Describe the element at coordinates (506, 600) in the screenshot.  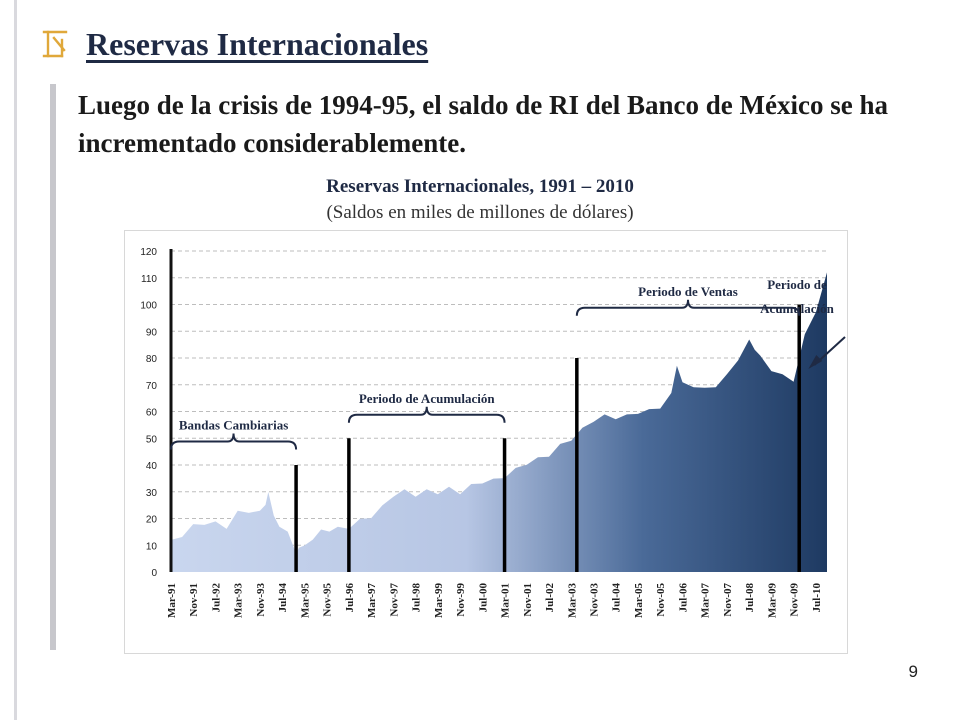
I see `x-tick-label: Mar-01` at that location.